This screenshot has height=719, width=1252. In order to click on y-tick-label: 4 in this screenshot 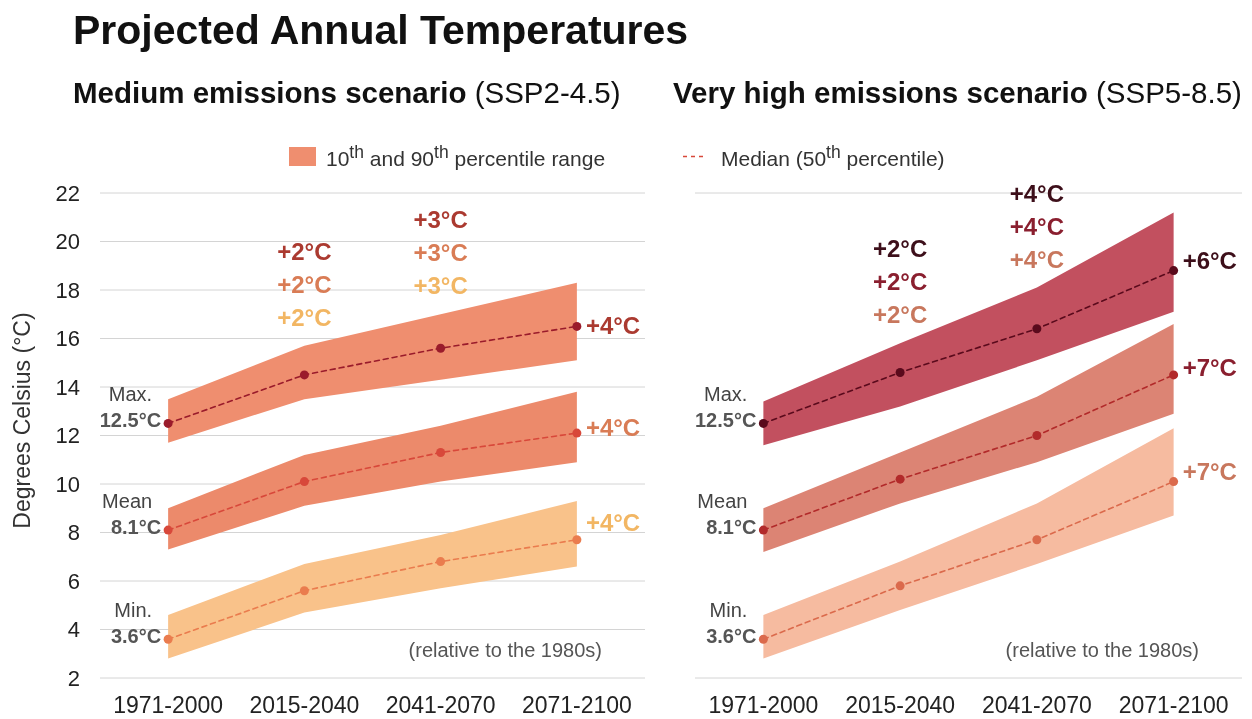, I will do `click(73, 630)`.